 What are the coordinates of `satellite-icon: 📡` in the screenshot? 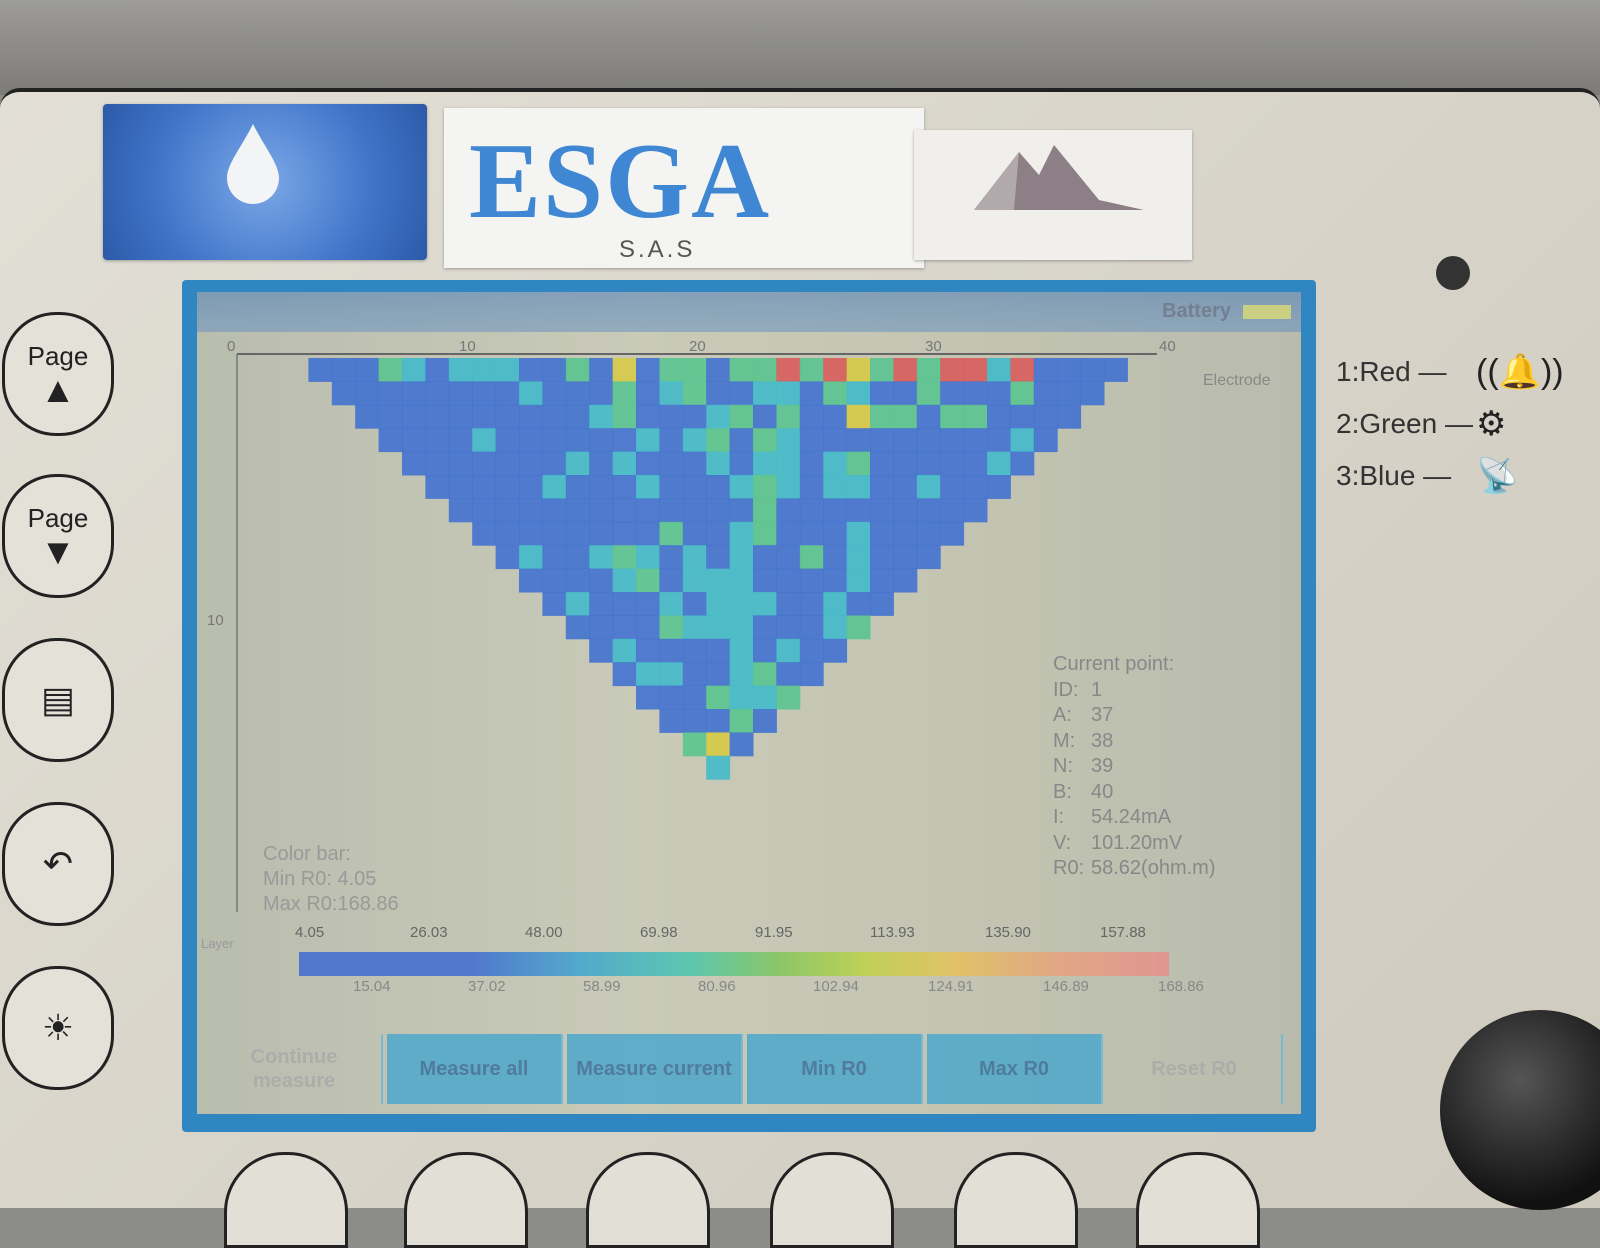 It's located at (1497, 476).